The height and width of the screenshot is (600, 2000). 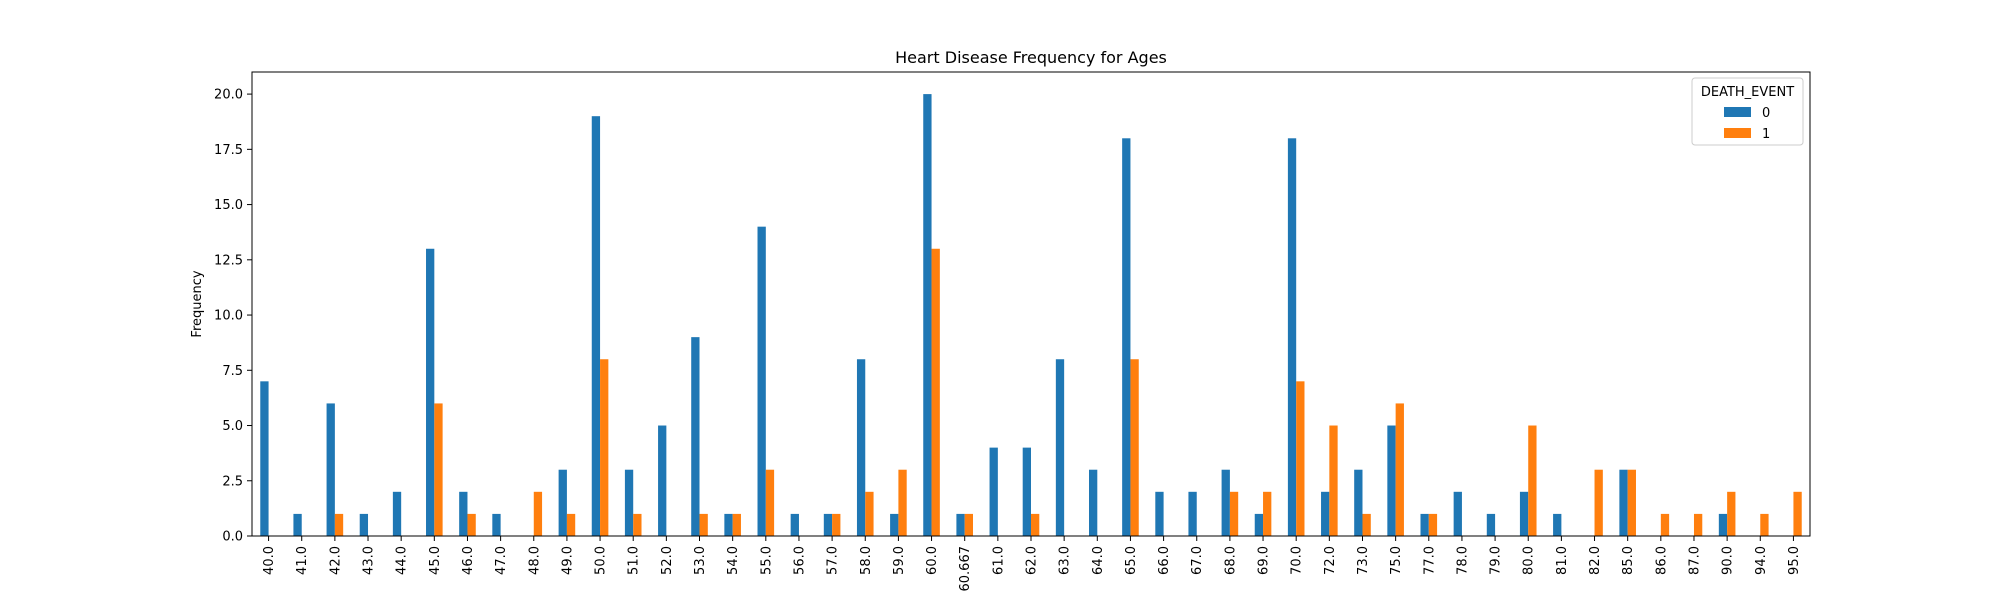 I want to click on x-tick-label: 75.0, so click(x=1396, y=560).